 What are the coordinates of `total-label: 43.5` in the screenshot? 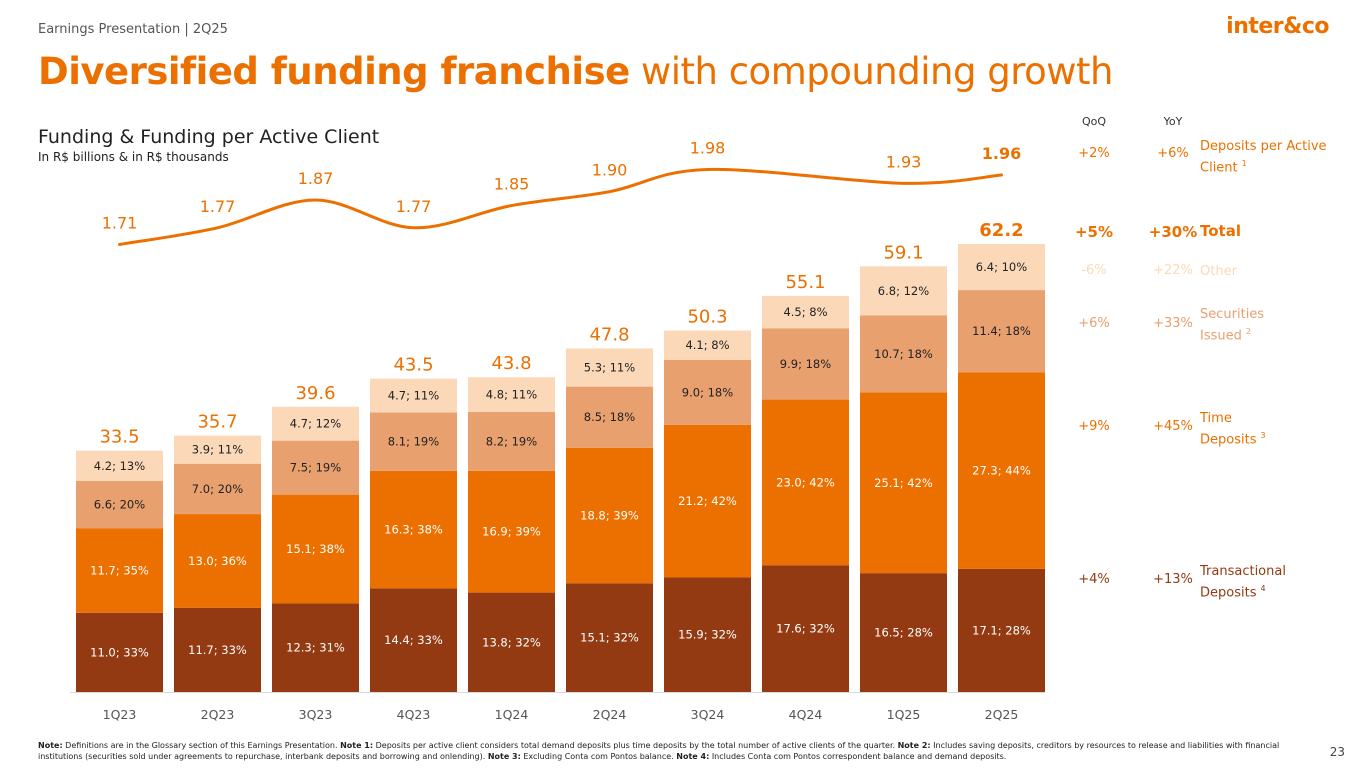 It's located at (413, 365).